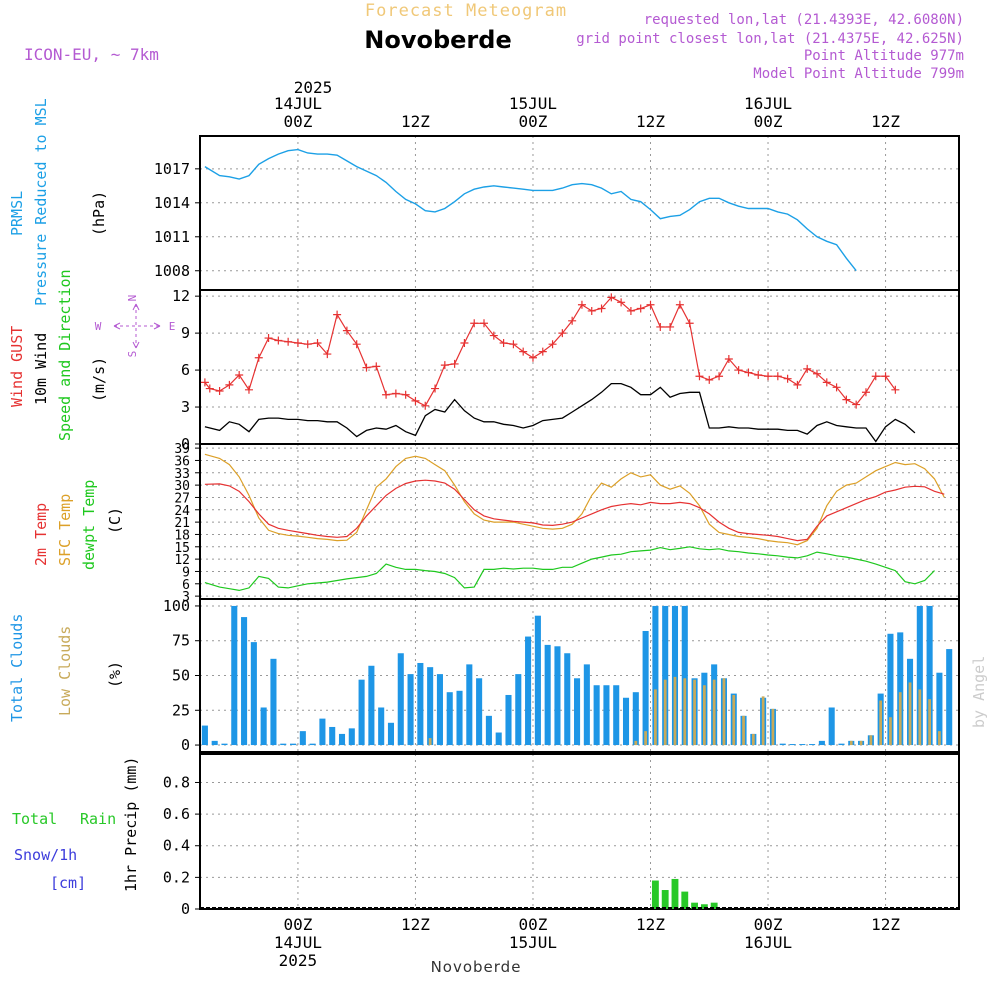 The height and width of the screenshot is (1000, 1000). What do you see at coordinates (176, 877) in the screenshot?
I see `y-tick-label: 0.2` at bounding box center [176, 877].